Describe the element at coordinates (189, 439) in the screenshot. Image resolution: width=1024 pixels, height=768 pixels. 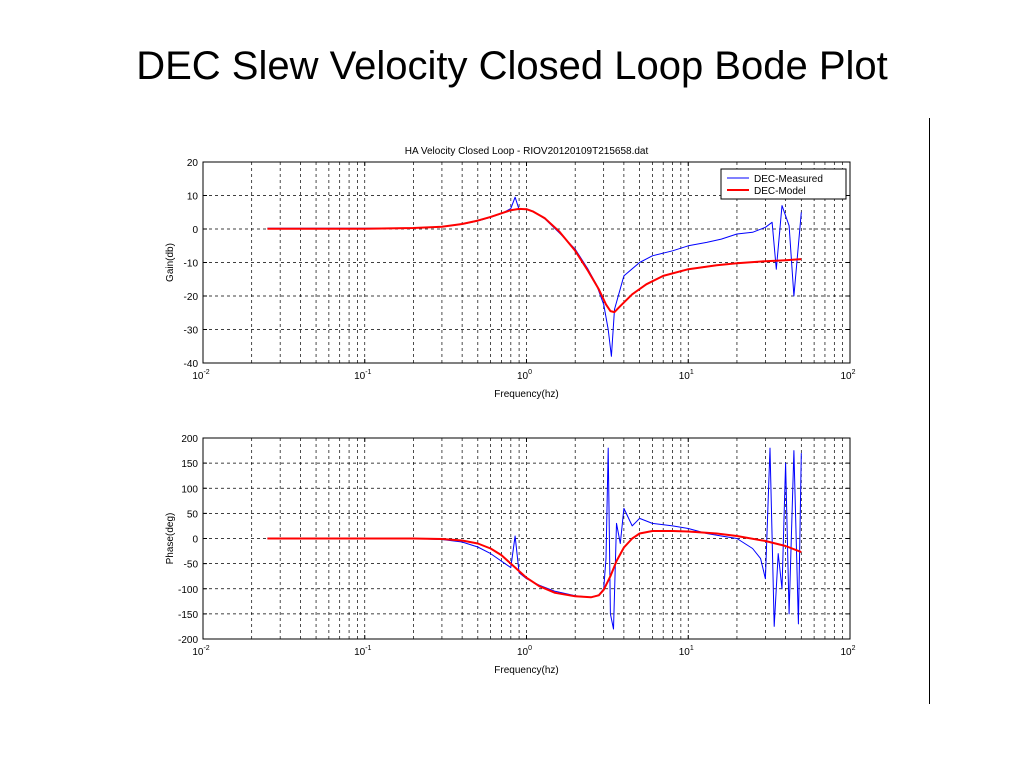
I see `phase-ytick-label: 200` at that location.